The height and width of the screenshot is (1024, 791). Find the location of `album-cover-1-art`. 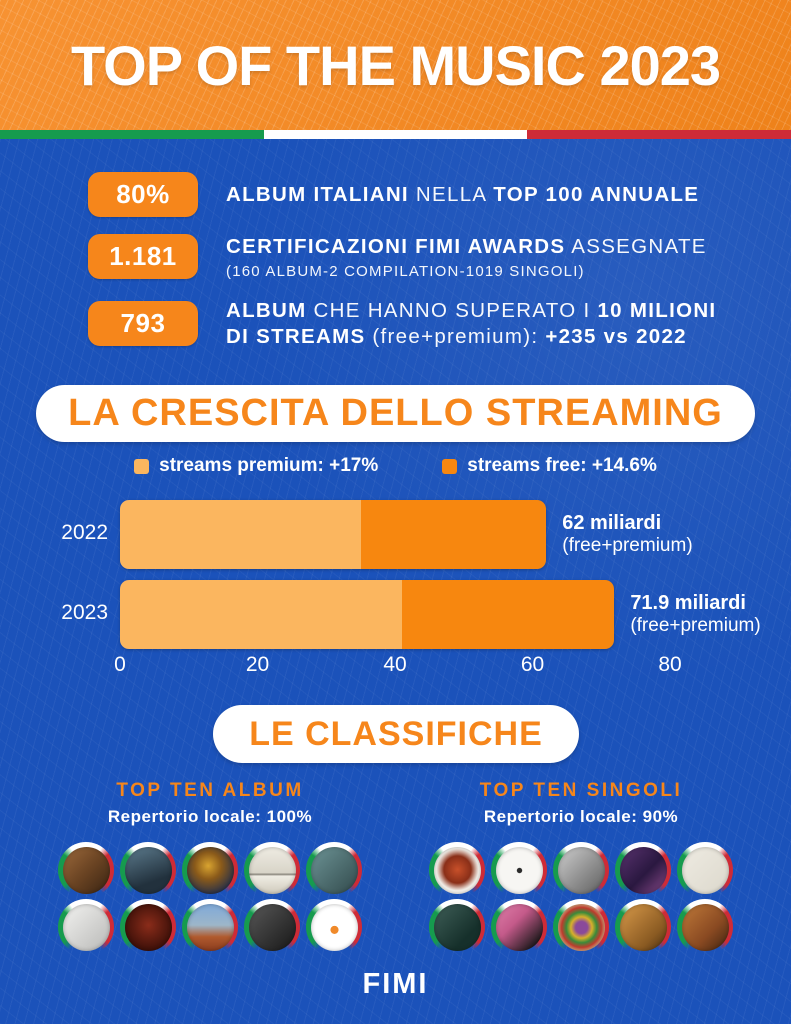

album-cover-1-art is located at coordinates (86, 870).